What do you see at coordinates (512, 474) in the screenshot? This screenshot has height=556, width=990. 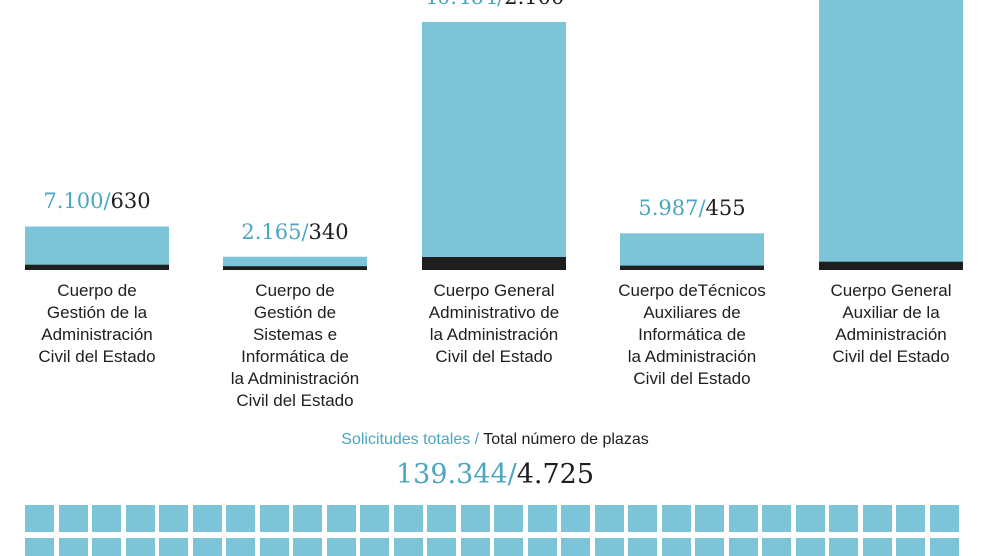 I see `totals-slash: /` at bounding box center [512, 474].